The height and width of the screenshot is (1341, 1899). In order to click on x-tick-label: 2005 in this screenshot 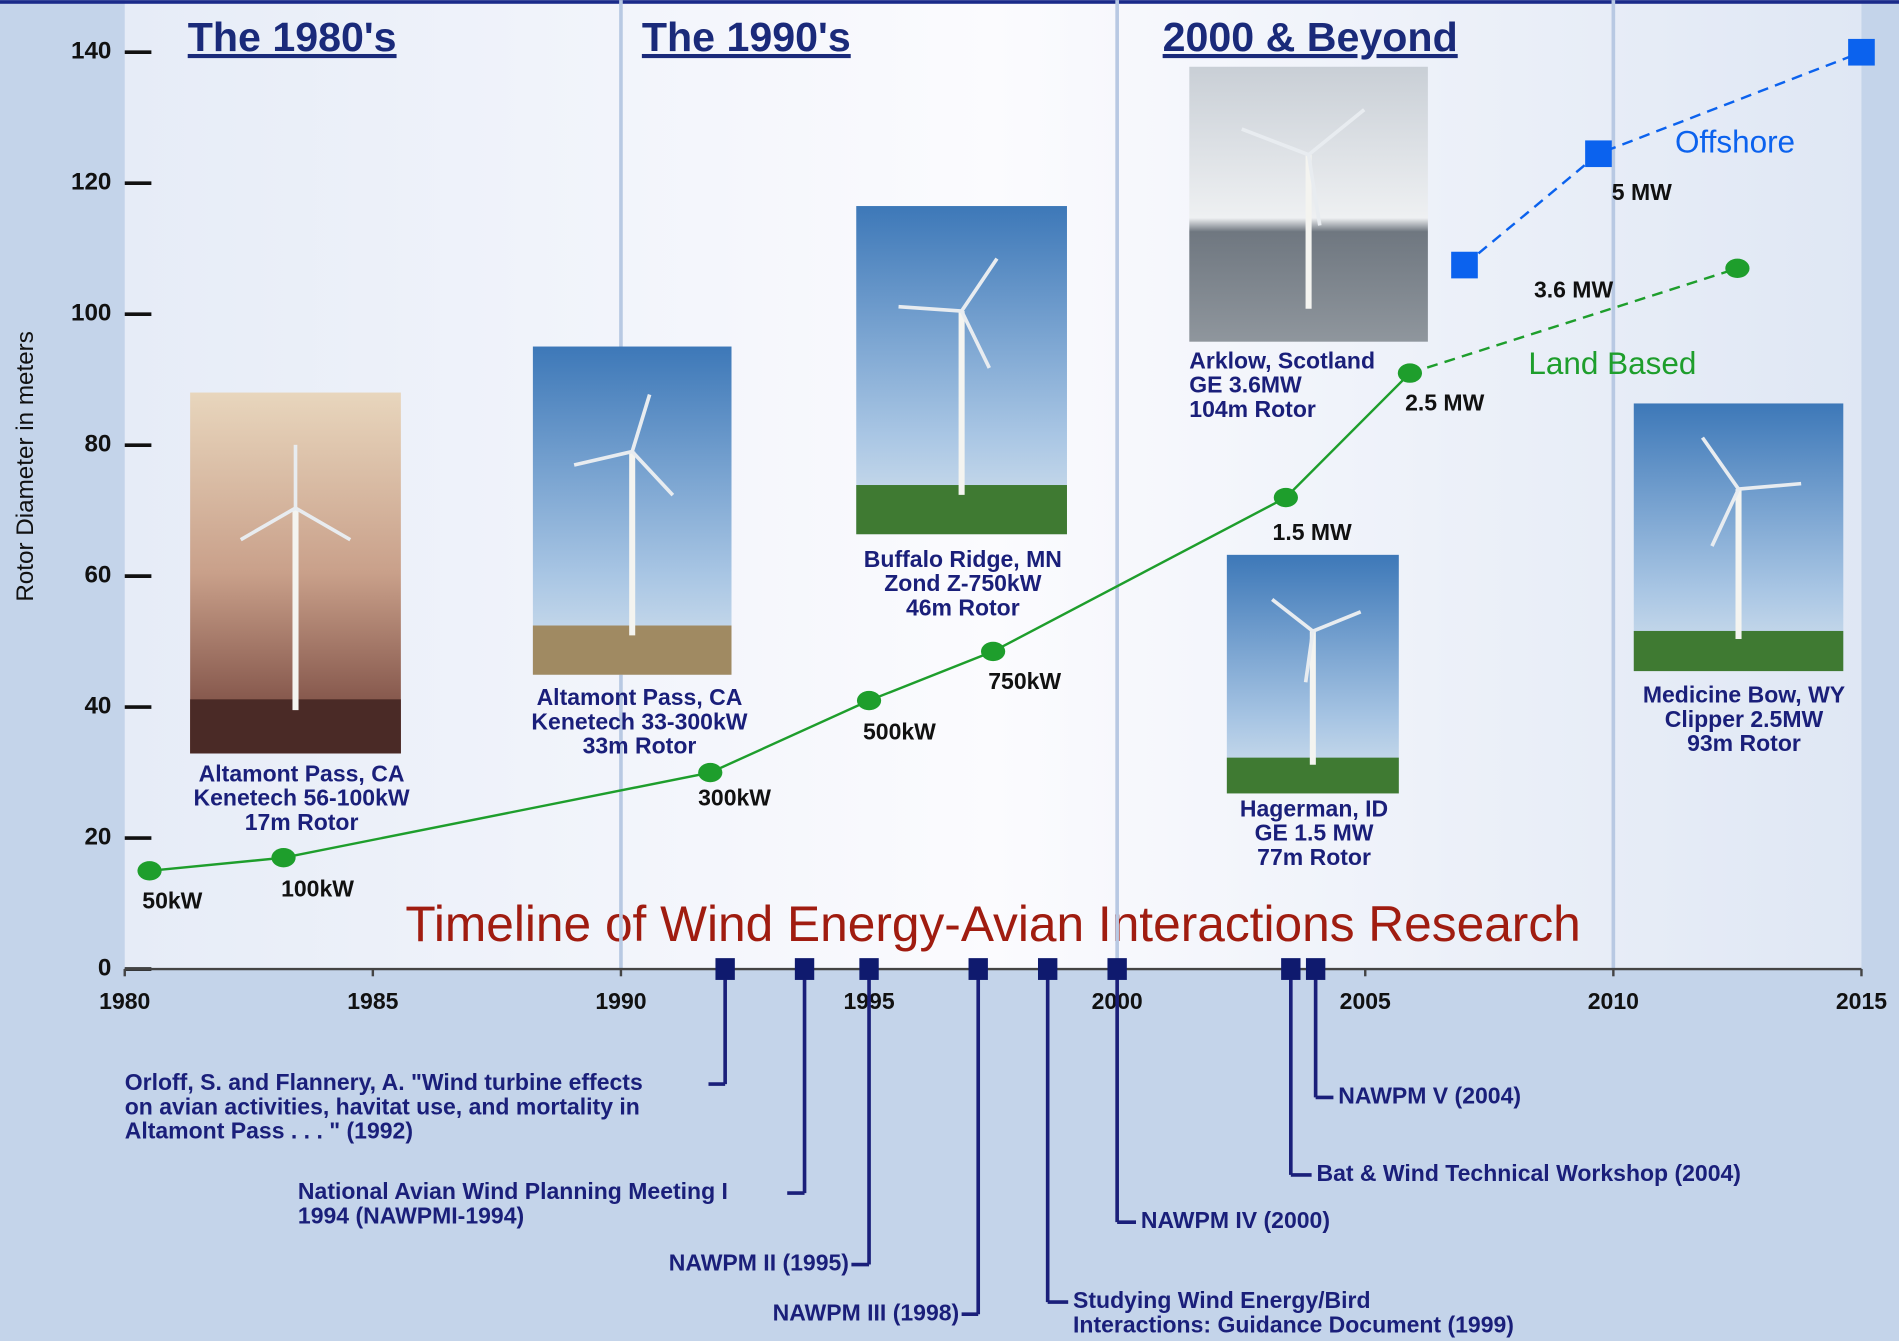, I will do `click(1365, 1001)`.